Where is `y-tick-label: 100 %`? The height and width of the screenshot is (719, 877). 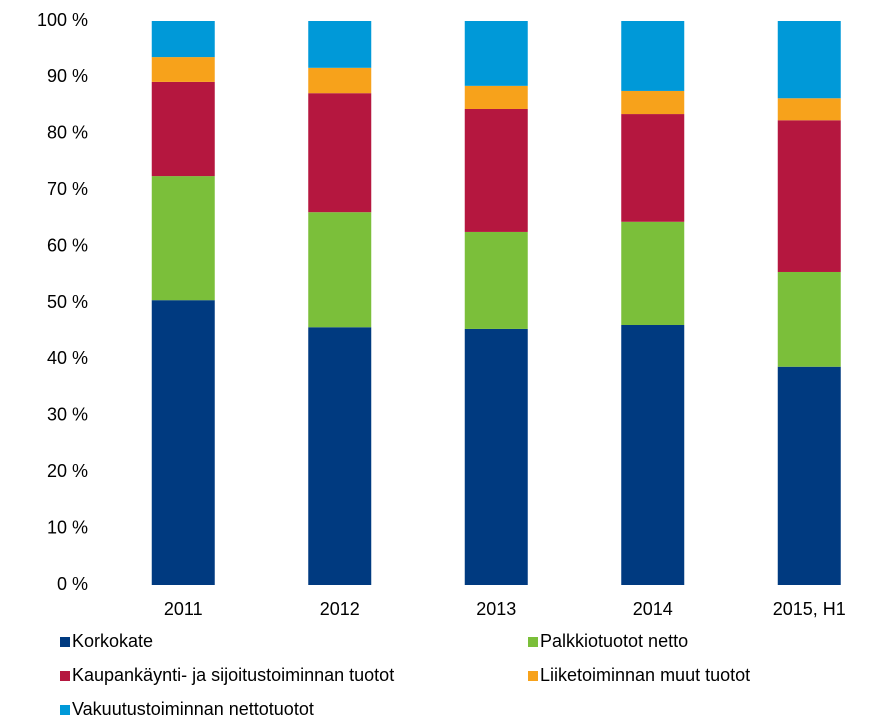 y-tick-label: 100 % is located at coordinates (62, 20).